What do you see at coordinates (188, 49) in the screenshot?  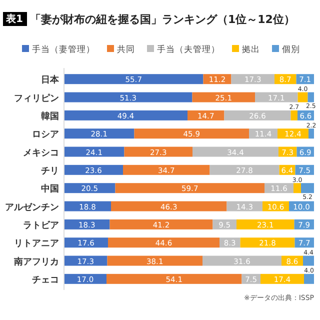 I see `legend-label: 手当（夫管理）` at bounding box center [188, 49].